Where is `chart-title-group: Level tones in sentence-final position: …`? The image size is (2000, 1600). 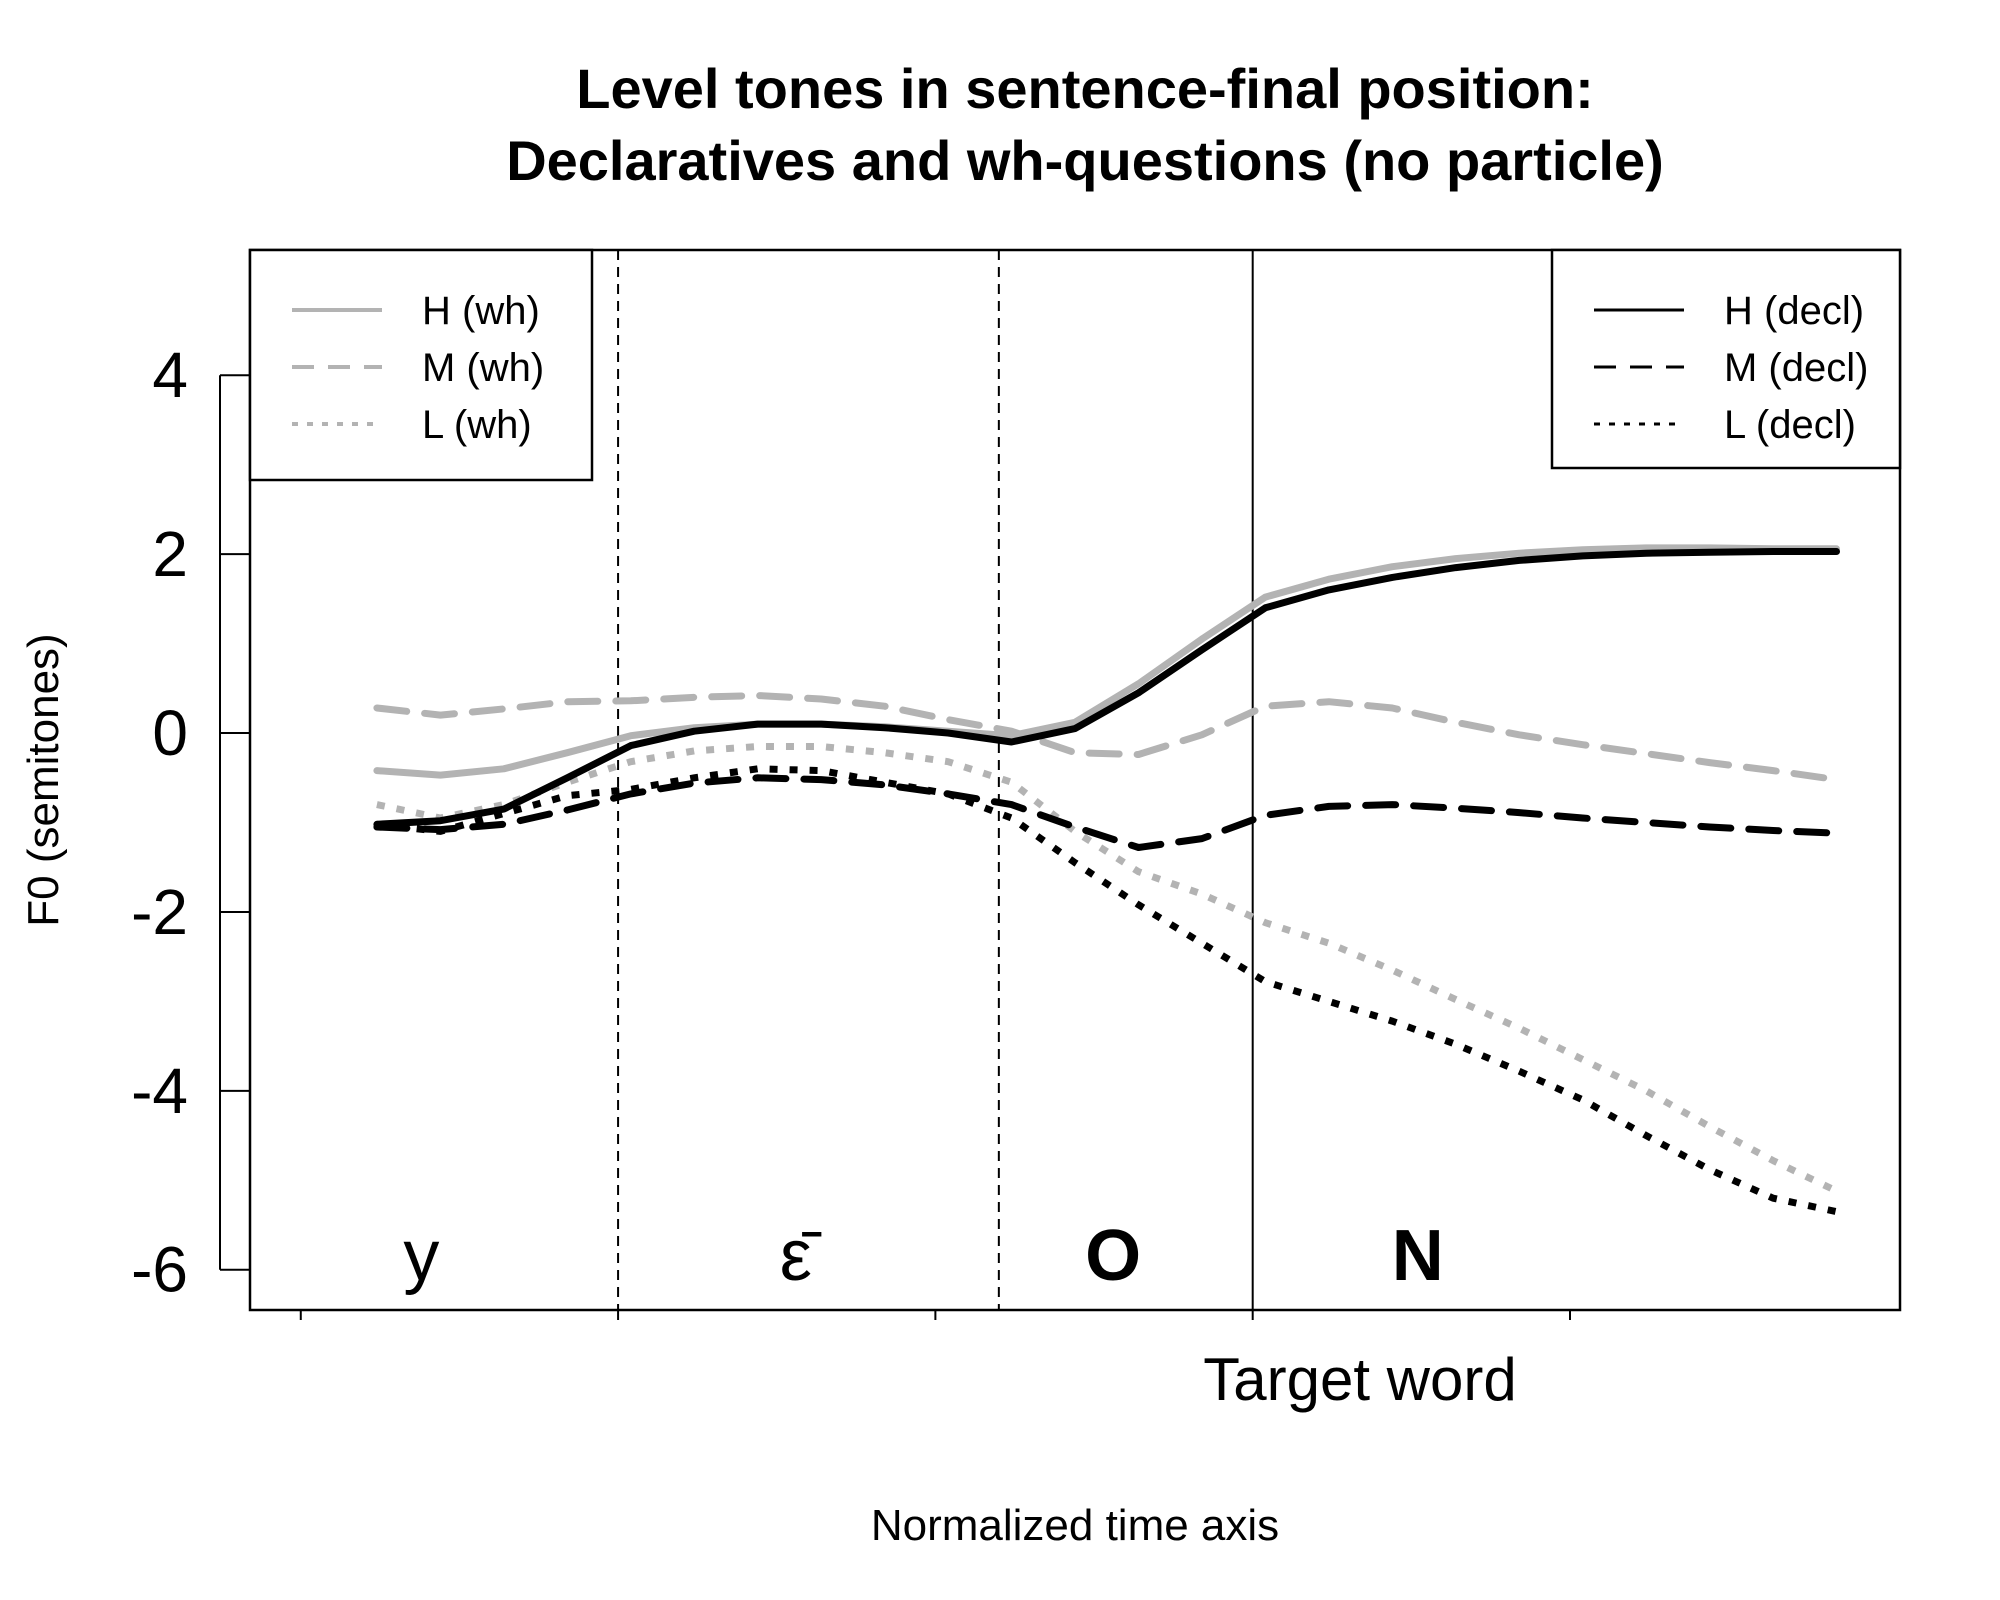 chart-title-group: Level tones in sentence-final position: … is located at coordinates (1085, 124).